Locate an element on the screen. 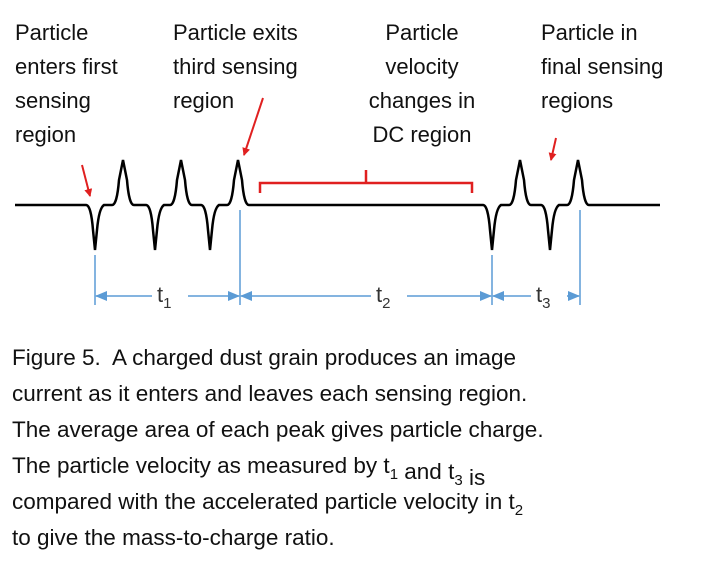 This screenshot has width=704, height=575. caption-subscript: 1 is located at coordinates (394, 474).